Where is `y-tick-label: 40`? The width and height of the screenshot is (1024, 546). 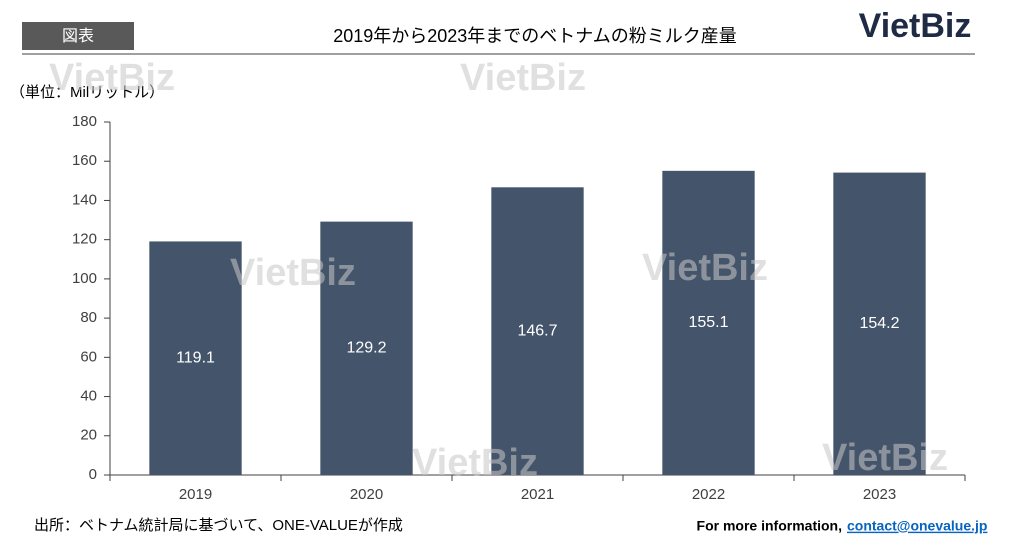 y-tick-label: 40 is located at coordinates (88, 396).